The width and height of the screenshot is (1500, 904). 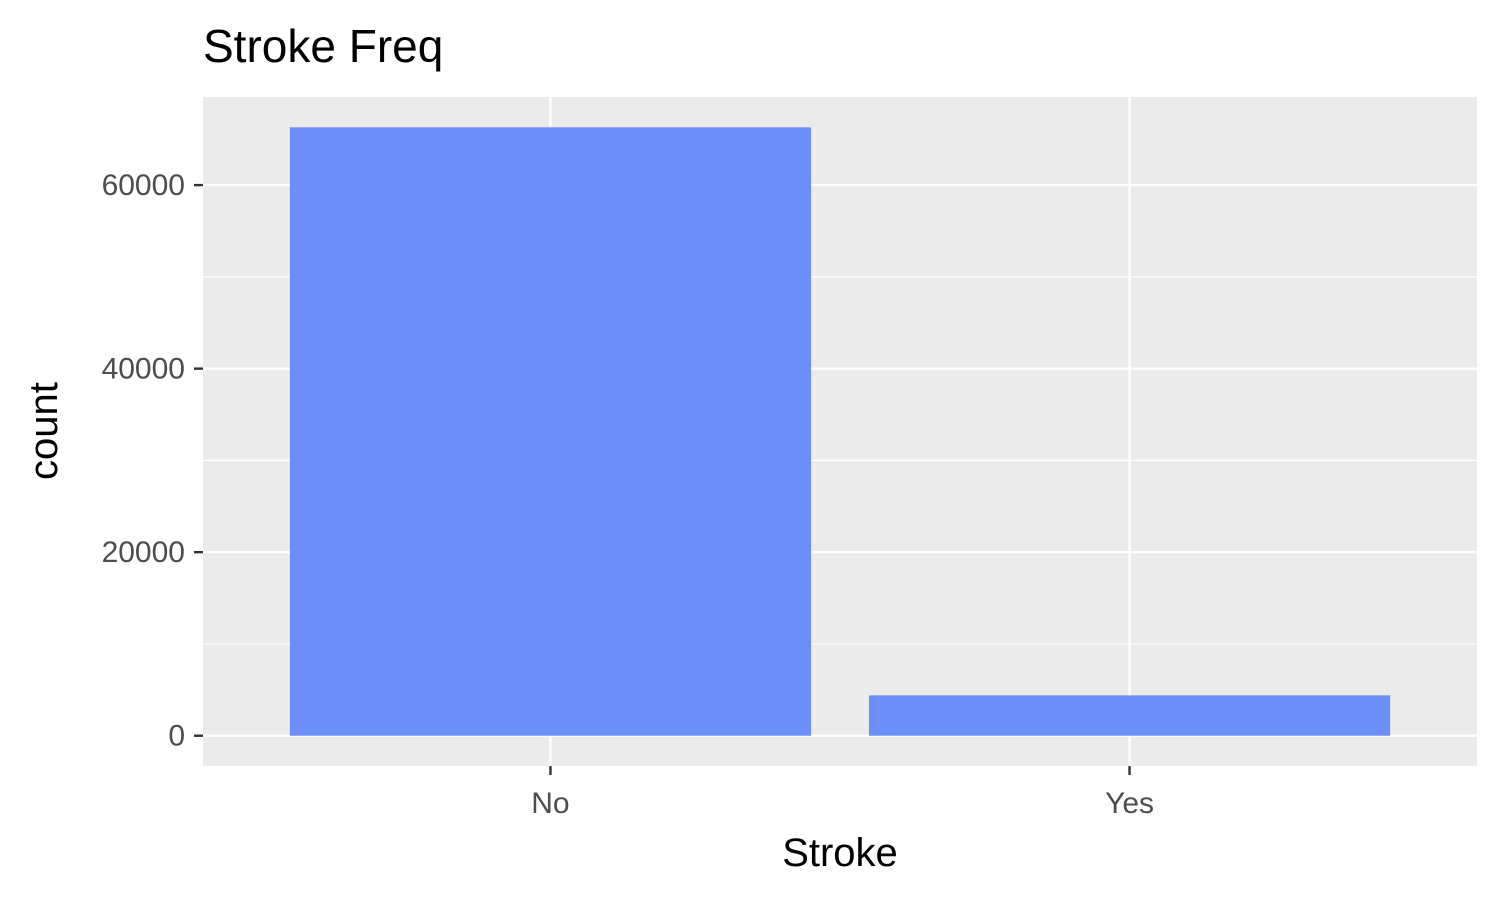 I want to click on y-axis: 0 20000 40000 60000, so click(x=152, y=461).